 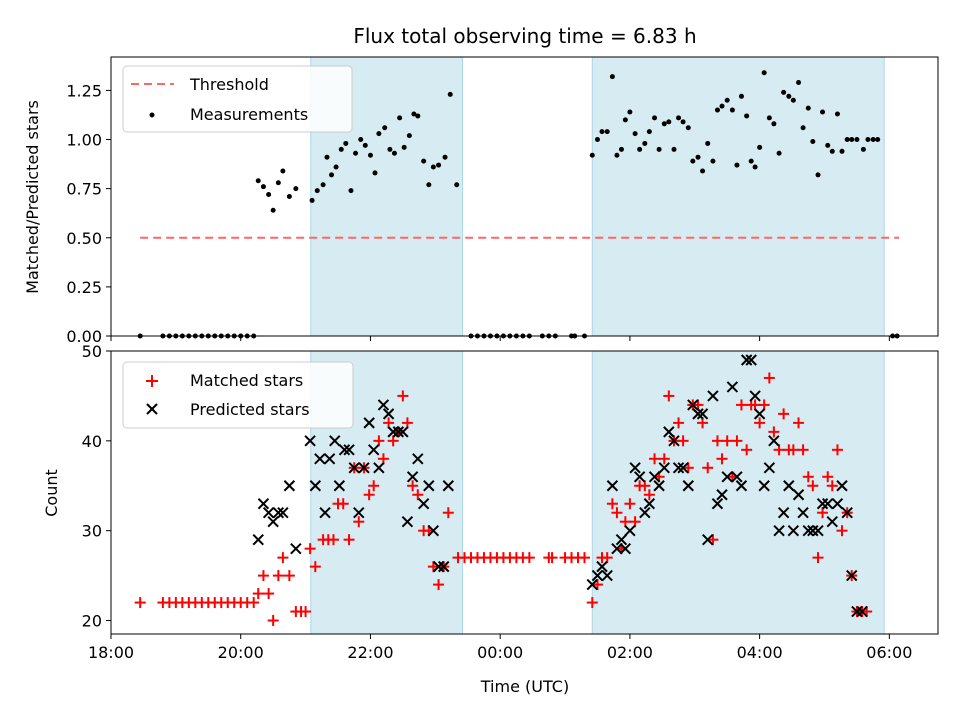 What do you see at coordinates (238, 395) in the screenshot?
I see `bottom-legend: Matched stars Predicted stars` at bounding box center [238, 395].